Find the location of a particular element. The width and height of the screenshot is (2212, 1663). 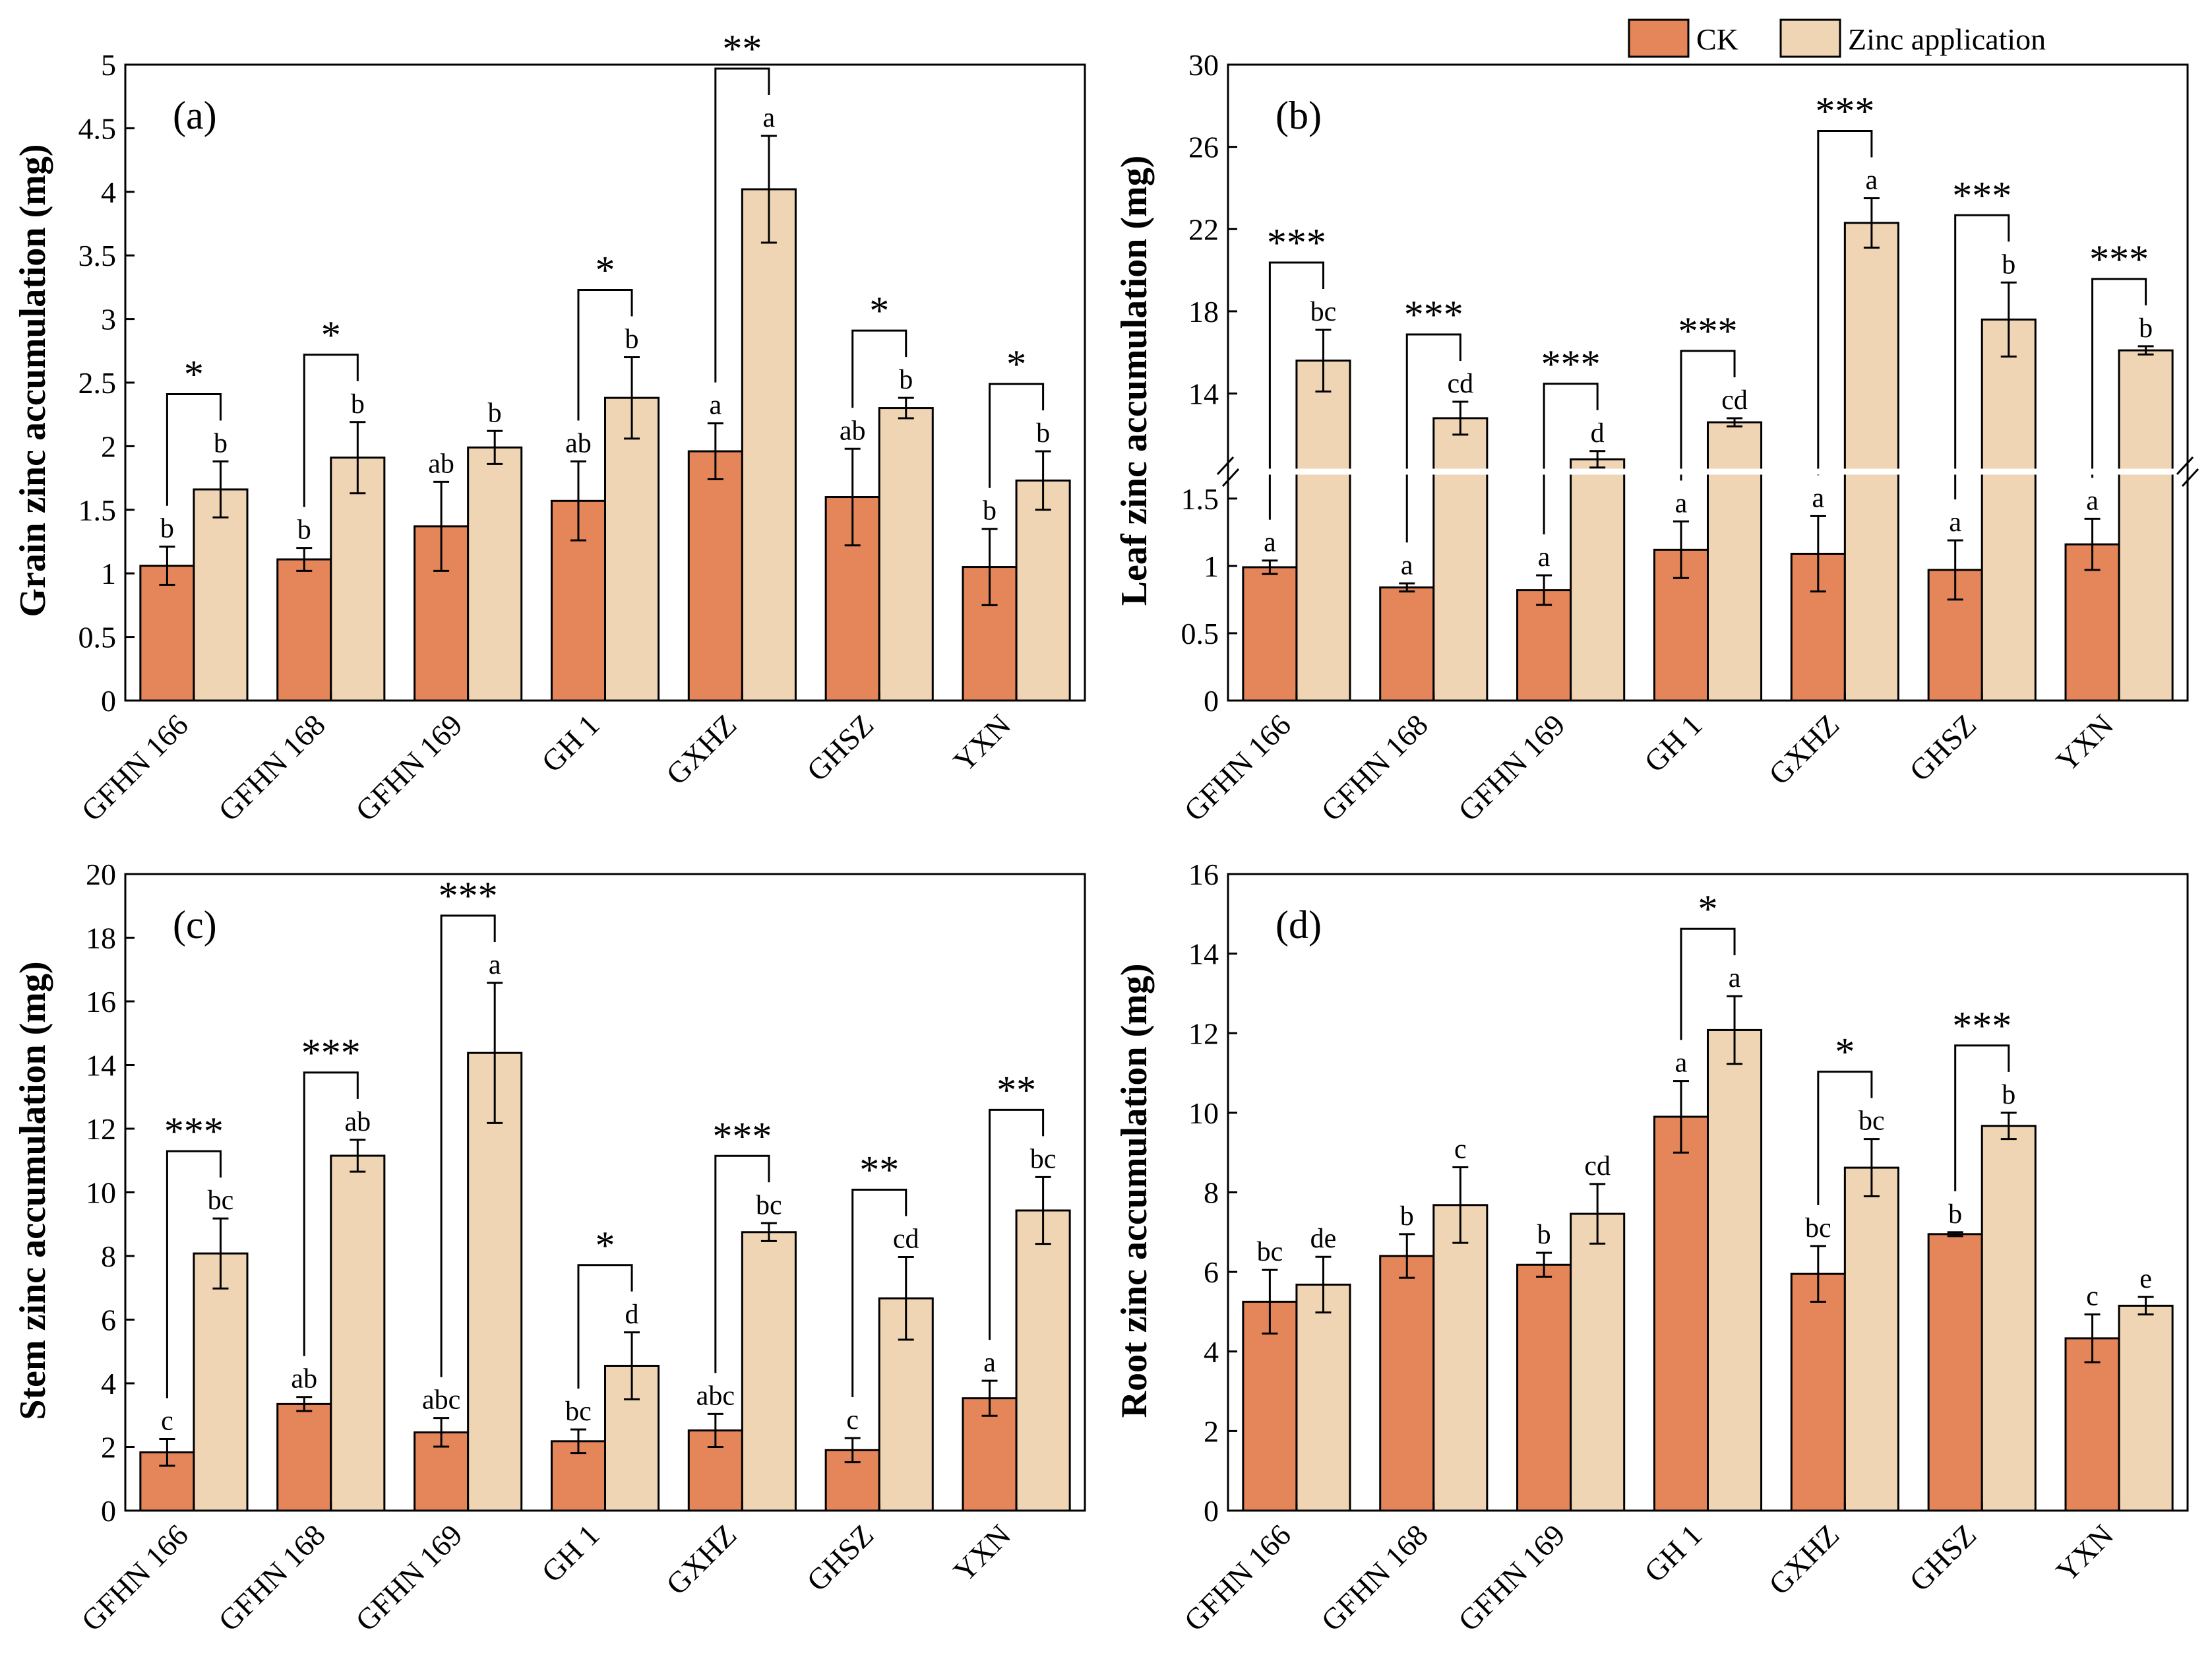

panel-d: (d) Root zinc accumulation (mg) is located at coordinates (1218, 1160).